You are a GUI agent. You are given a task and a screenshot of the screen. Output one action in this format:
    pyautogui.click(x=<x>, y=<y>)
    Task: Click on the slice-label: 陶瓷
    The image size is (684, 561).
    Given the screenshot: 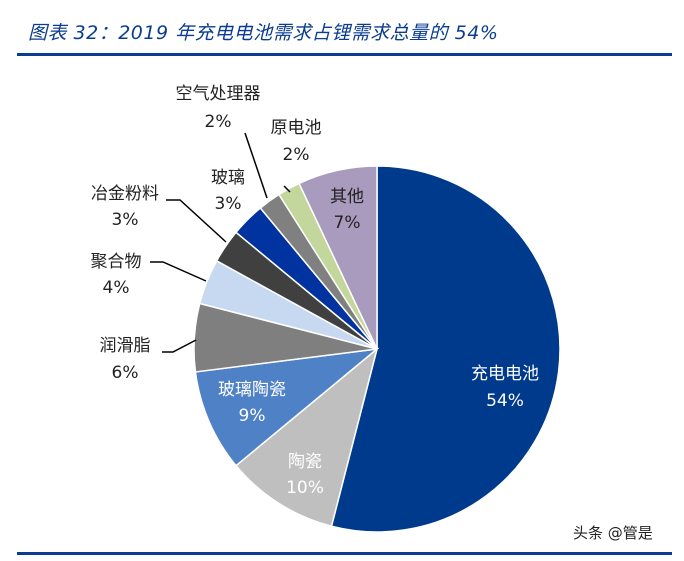 What is the action you would take?
    pyautogui.click(x=305, y=462)
    